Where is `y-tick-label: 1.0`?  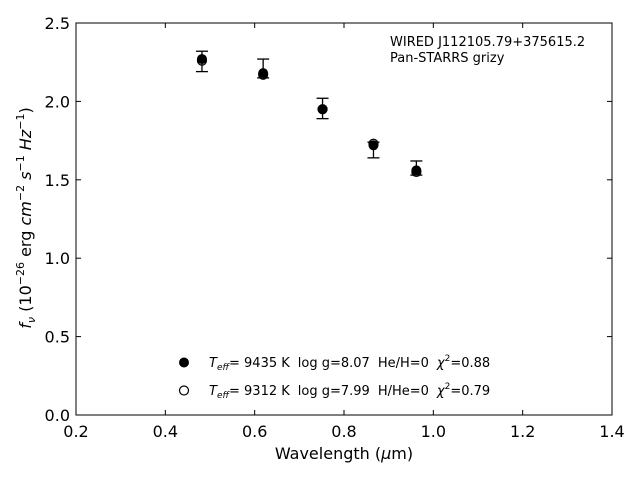
y-tick-label: 1.0 is located at coordinates (57, 258).